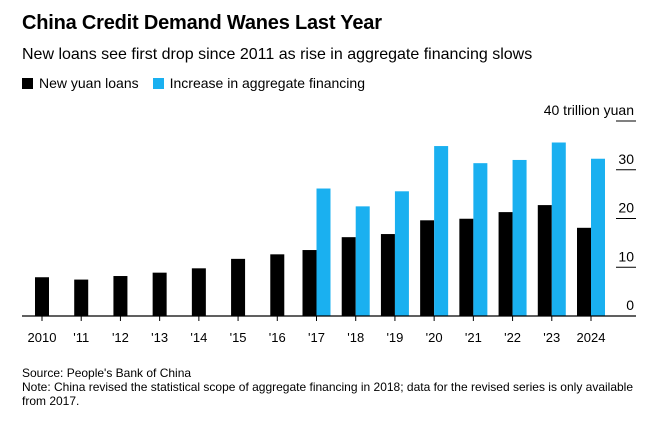 The image size is (669, 433). Describe the element at coordinates (630, 305) in the screenshot. I see `y-tick-label: 0` at that location.